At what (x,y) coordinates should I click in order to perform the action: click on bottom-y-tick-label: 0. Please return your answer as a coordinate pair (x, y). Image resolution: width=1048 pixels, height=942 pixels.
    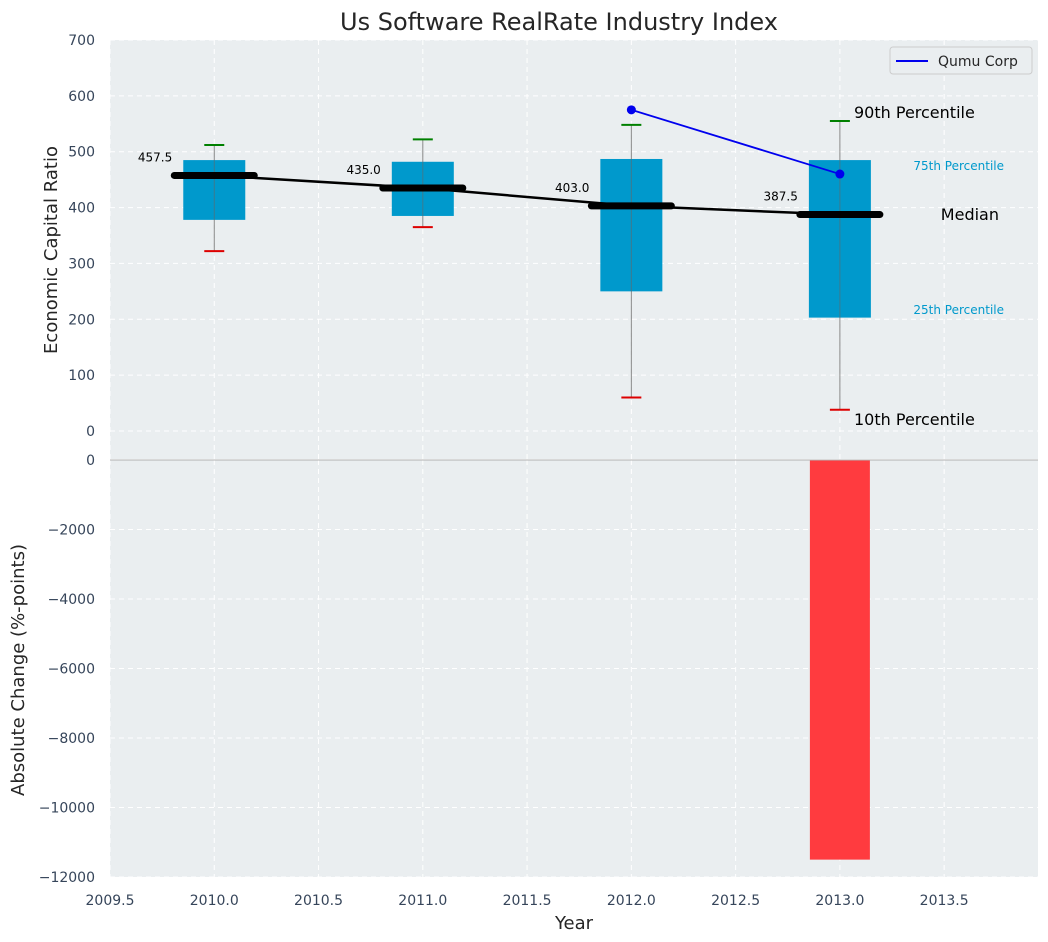
    Looking at the image, I should click on (90, 461).